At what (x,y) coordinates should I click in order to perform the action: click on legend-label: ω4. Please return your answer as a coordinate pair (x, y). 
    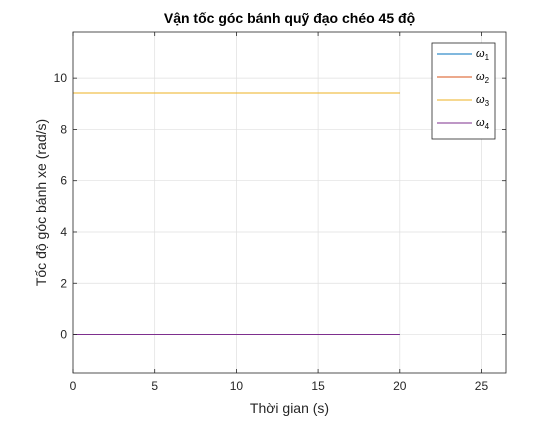
    Looking at the image, I should click on (483, 124).